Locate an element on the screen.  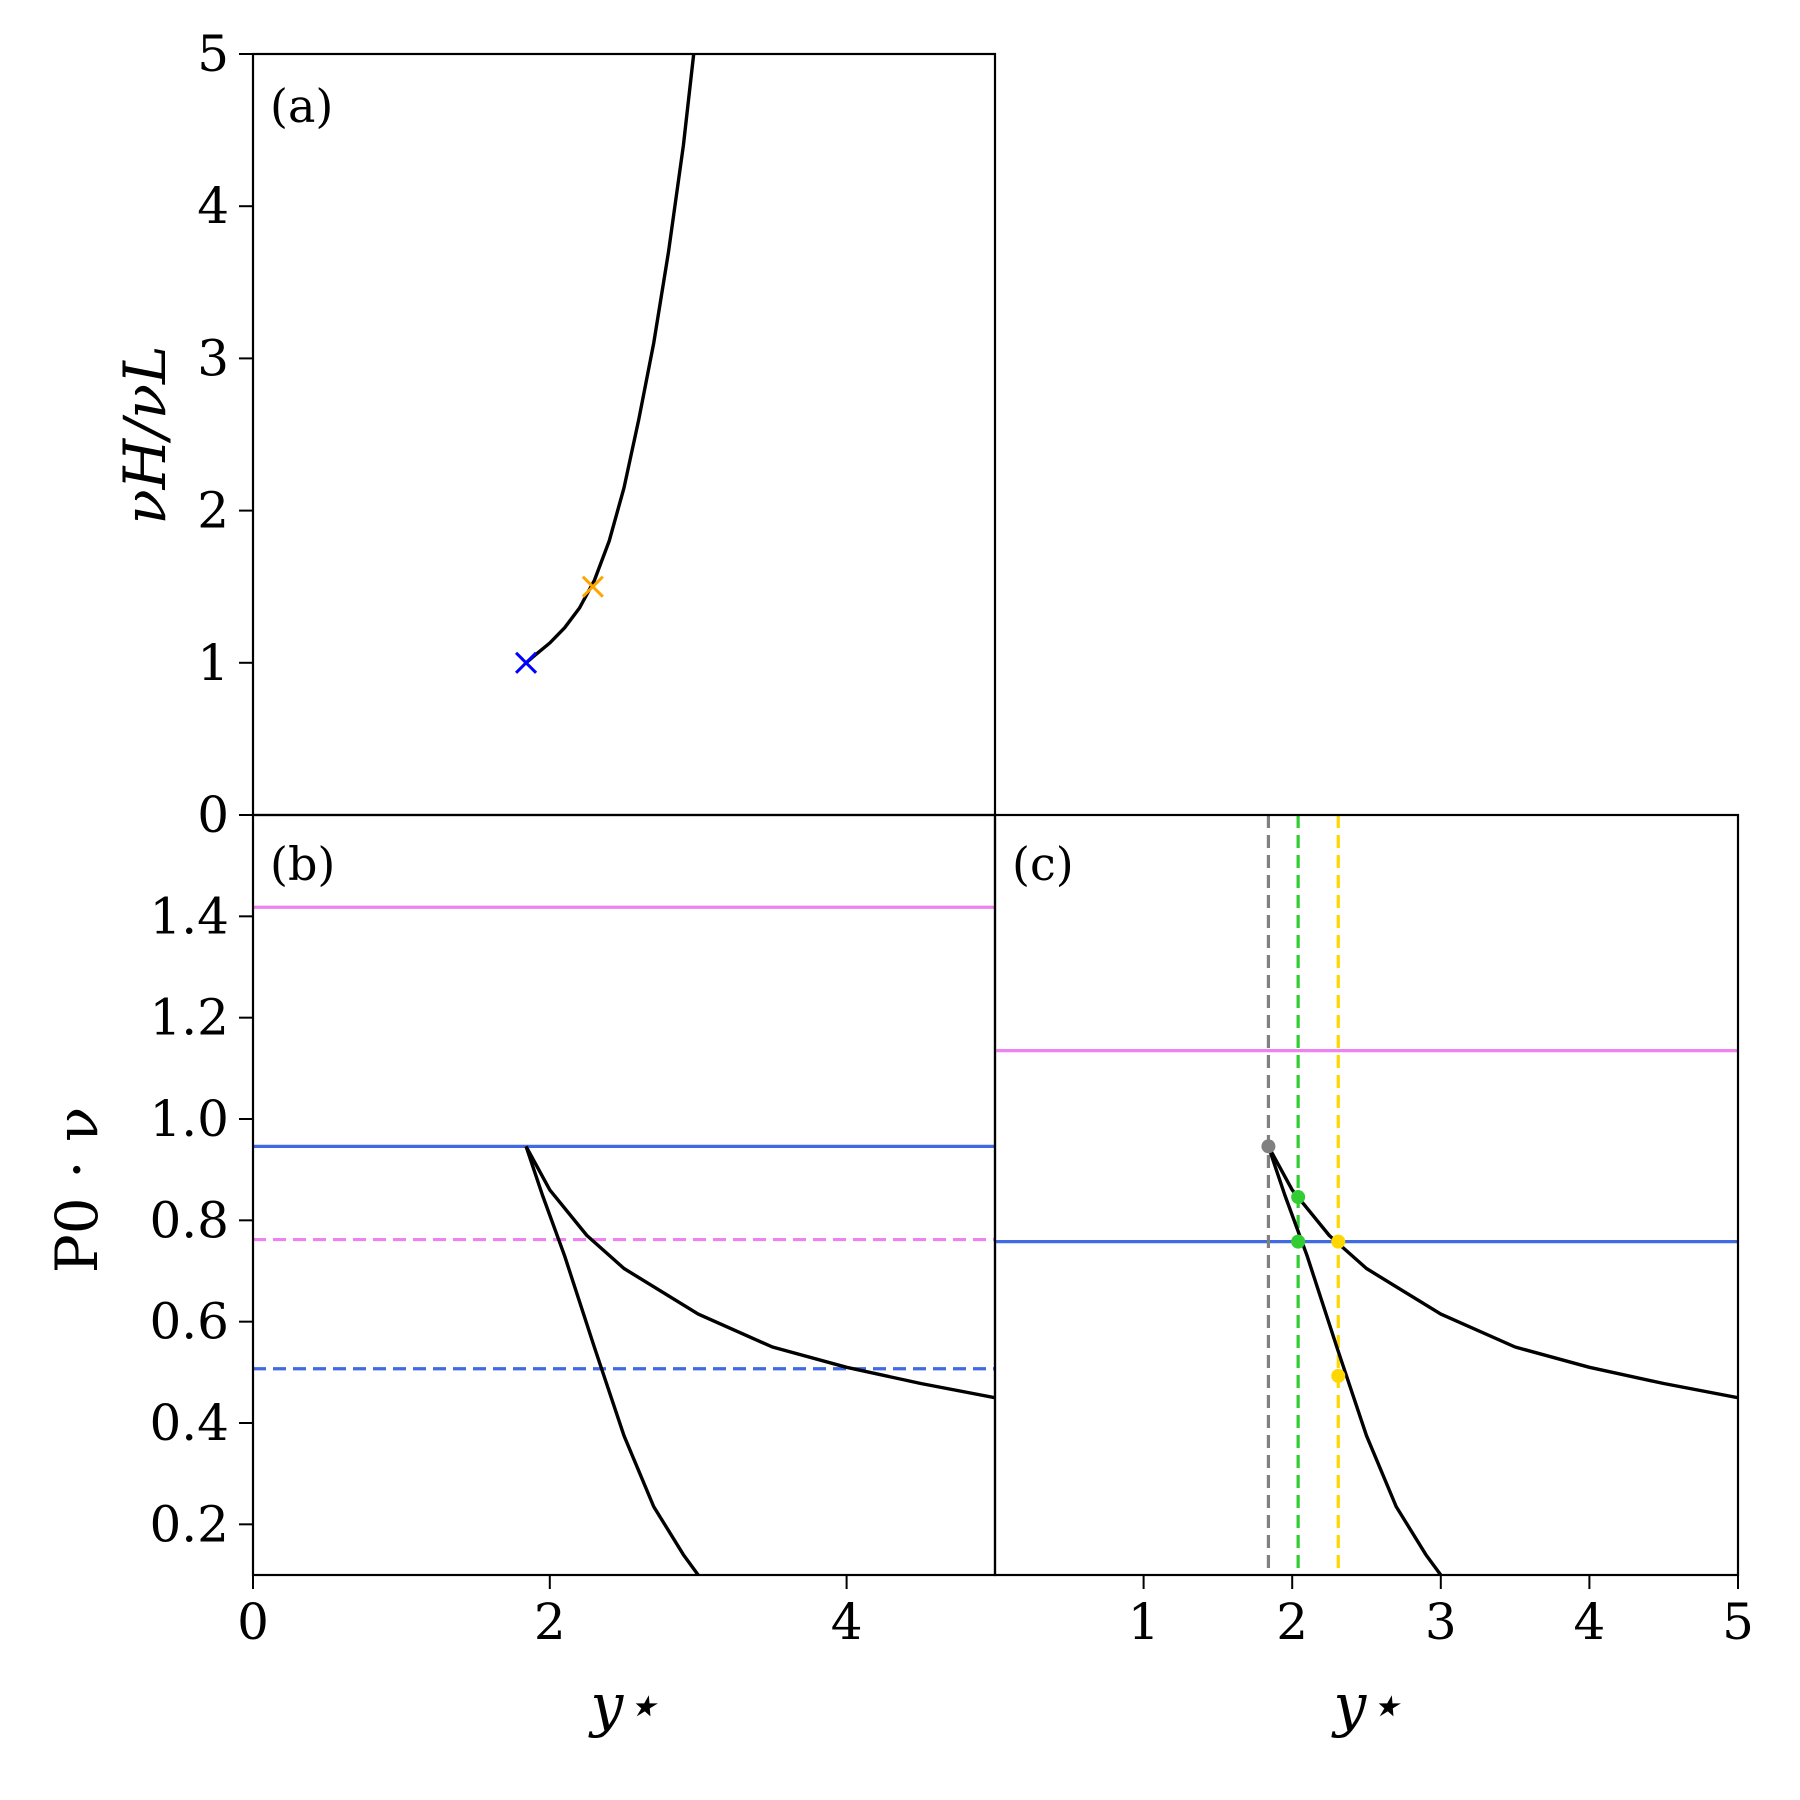
panel-b-ytick-label-3: 0.8 is located at coordinates (189, 1220).